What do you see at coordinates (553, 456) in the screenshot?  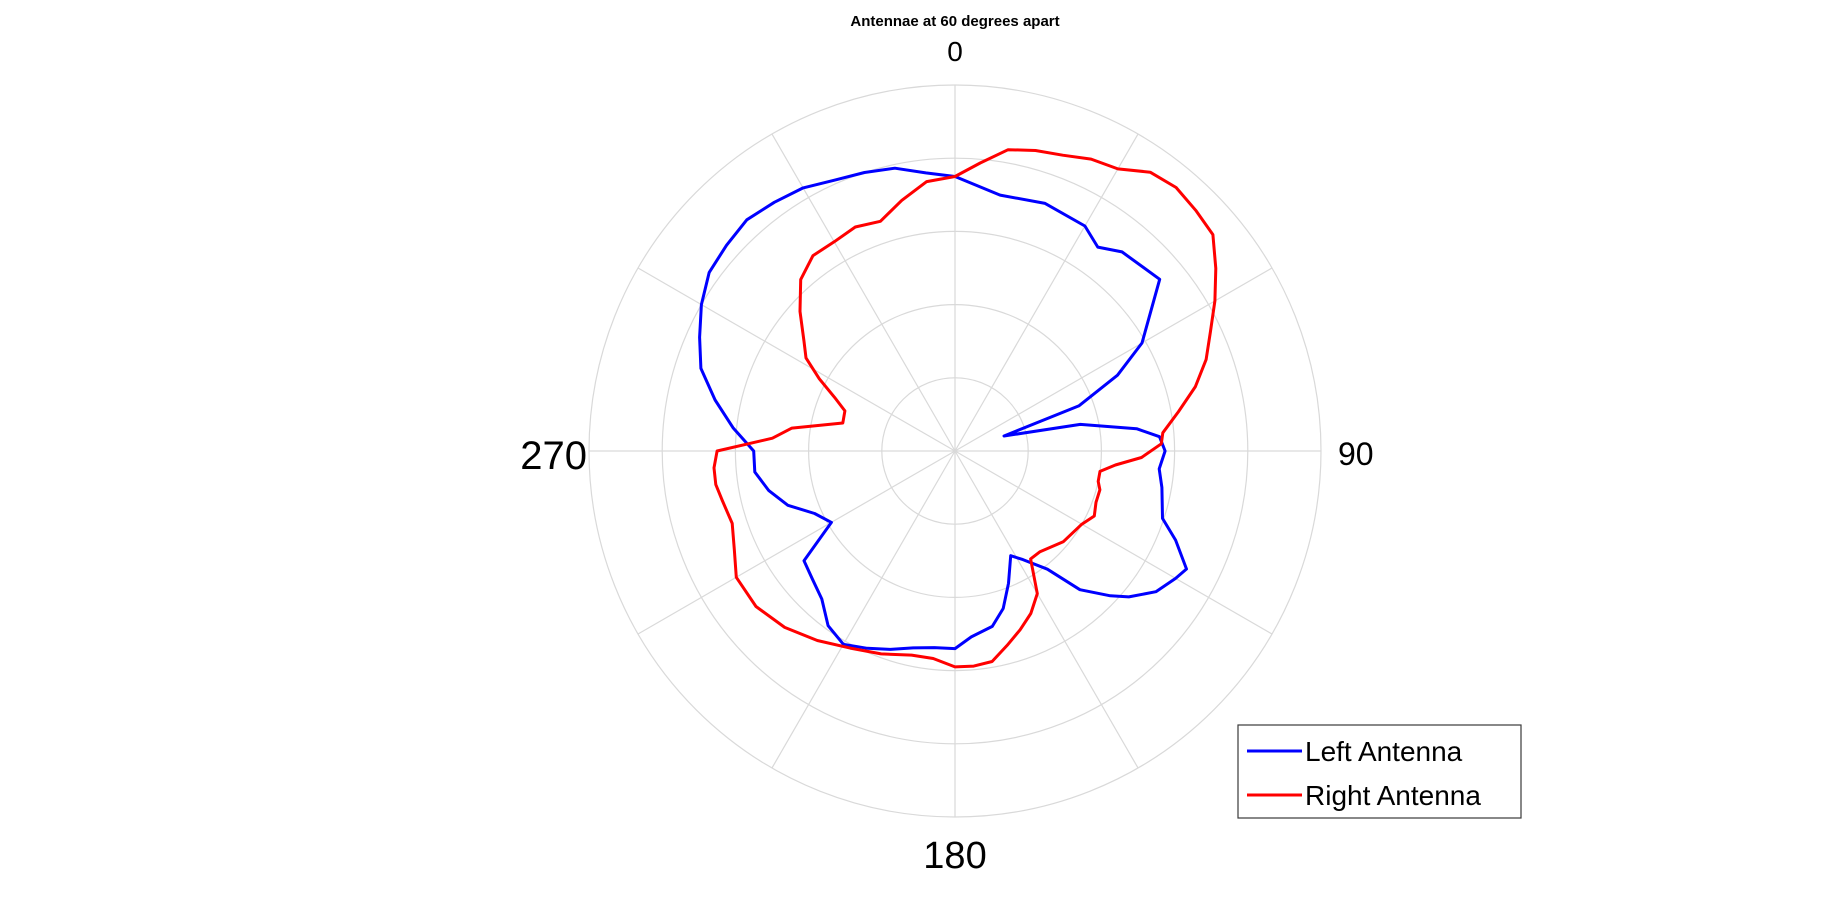 I see `angle-label-270: 270` at bounding box center [553, 456].